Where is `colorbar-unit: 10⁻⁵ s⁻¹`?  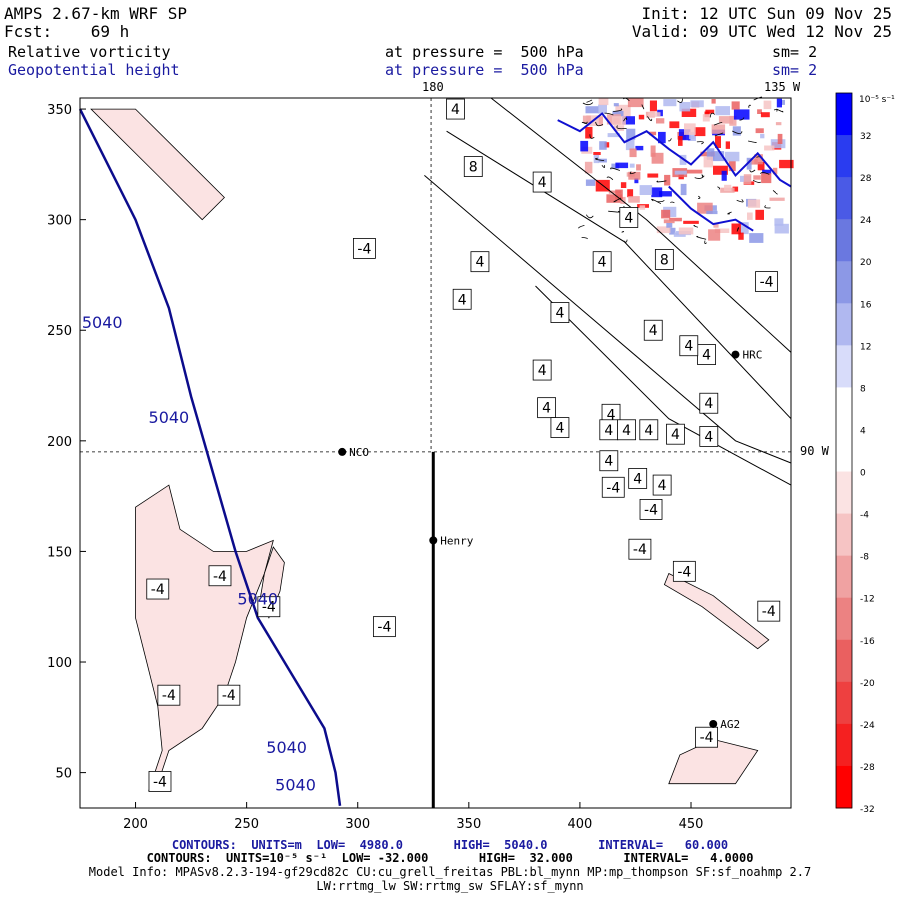 colorbar-unit: 10⁻⁵ s⁻¹ is located at coordinates (877, 100).